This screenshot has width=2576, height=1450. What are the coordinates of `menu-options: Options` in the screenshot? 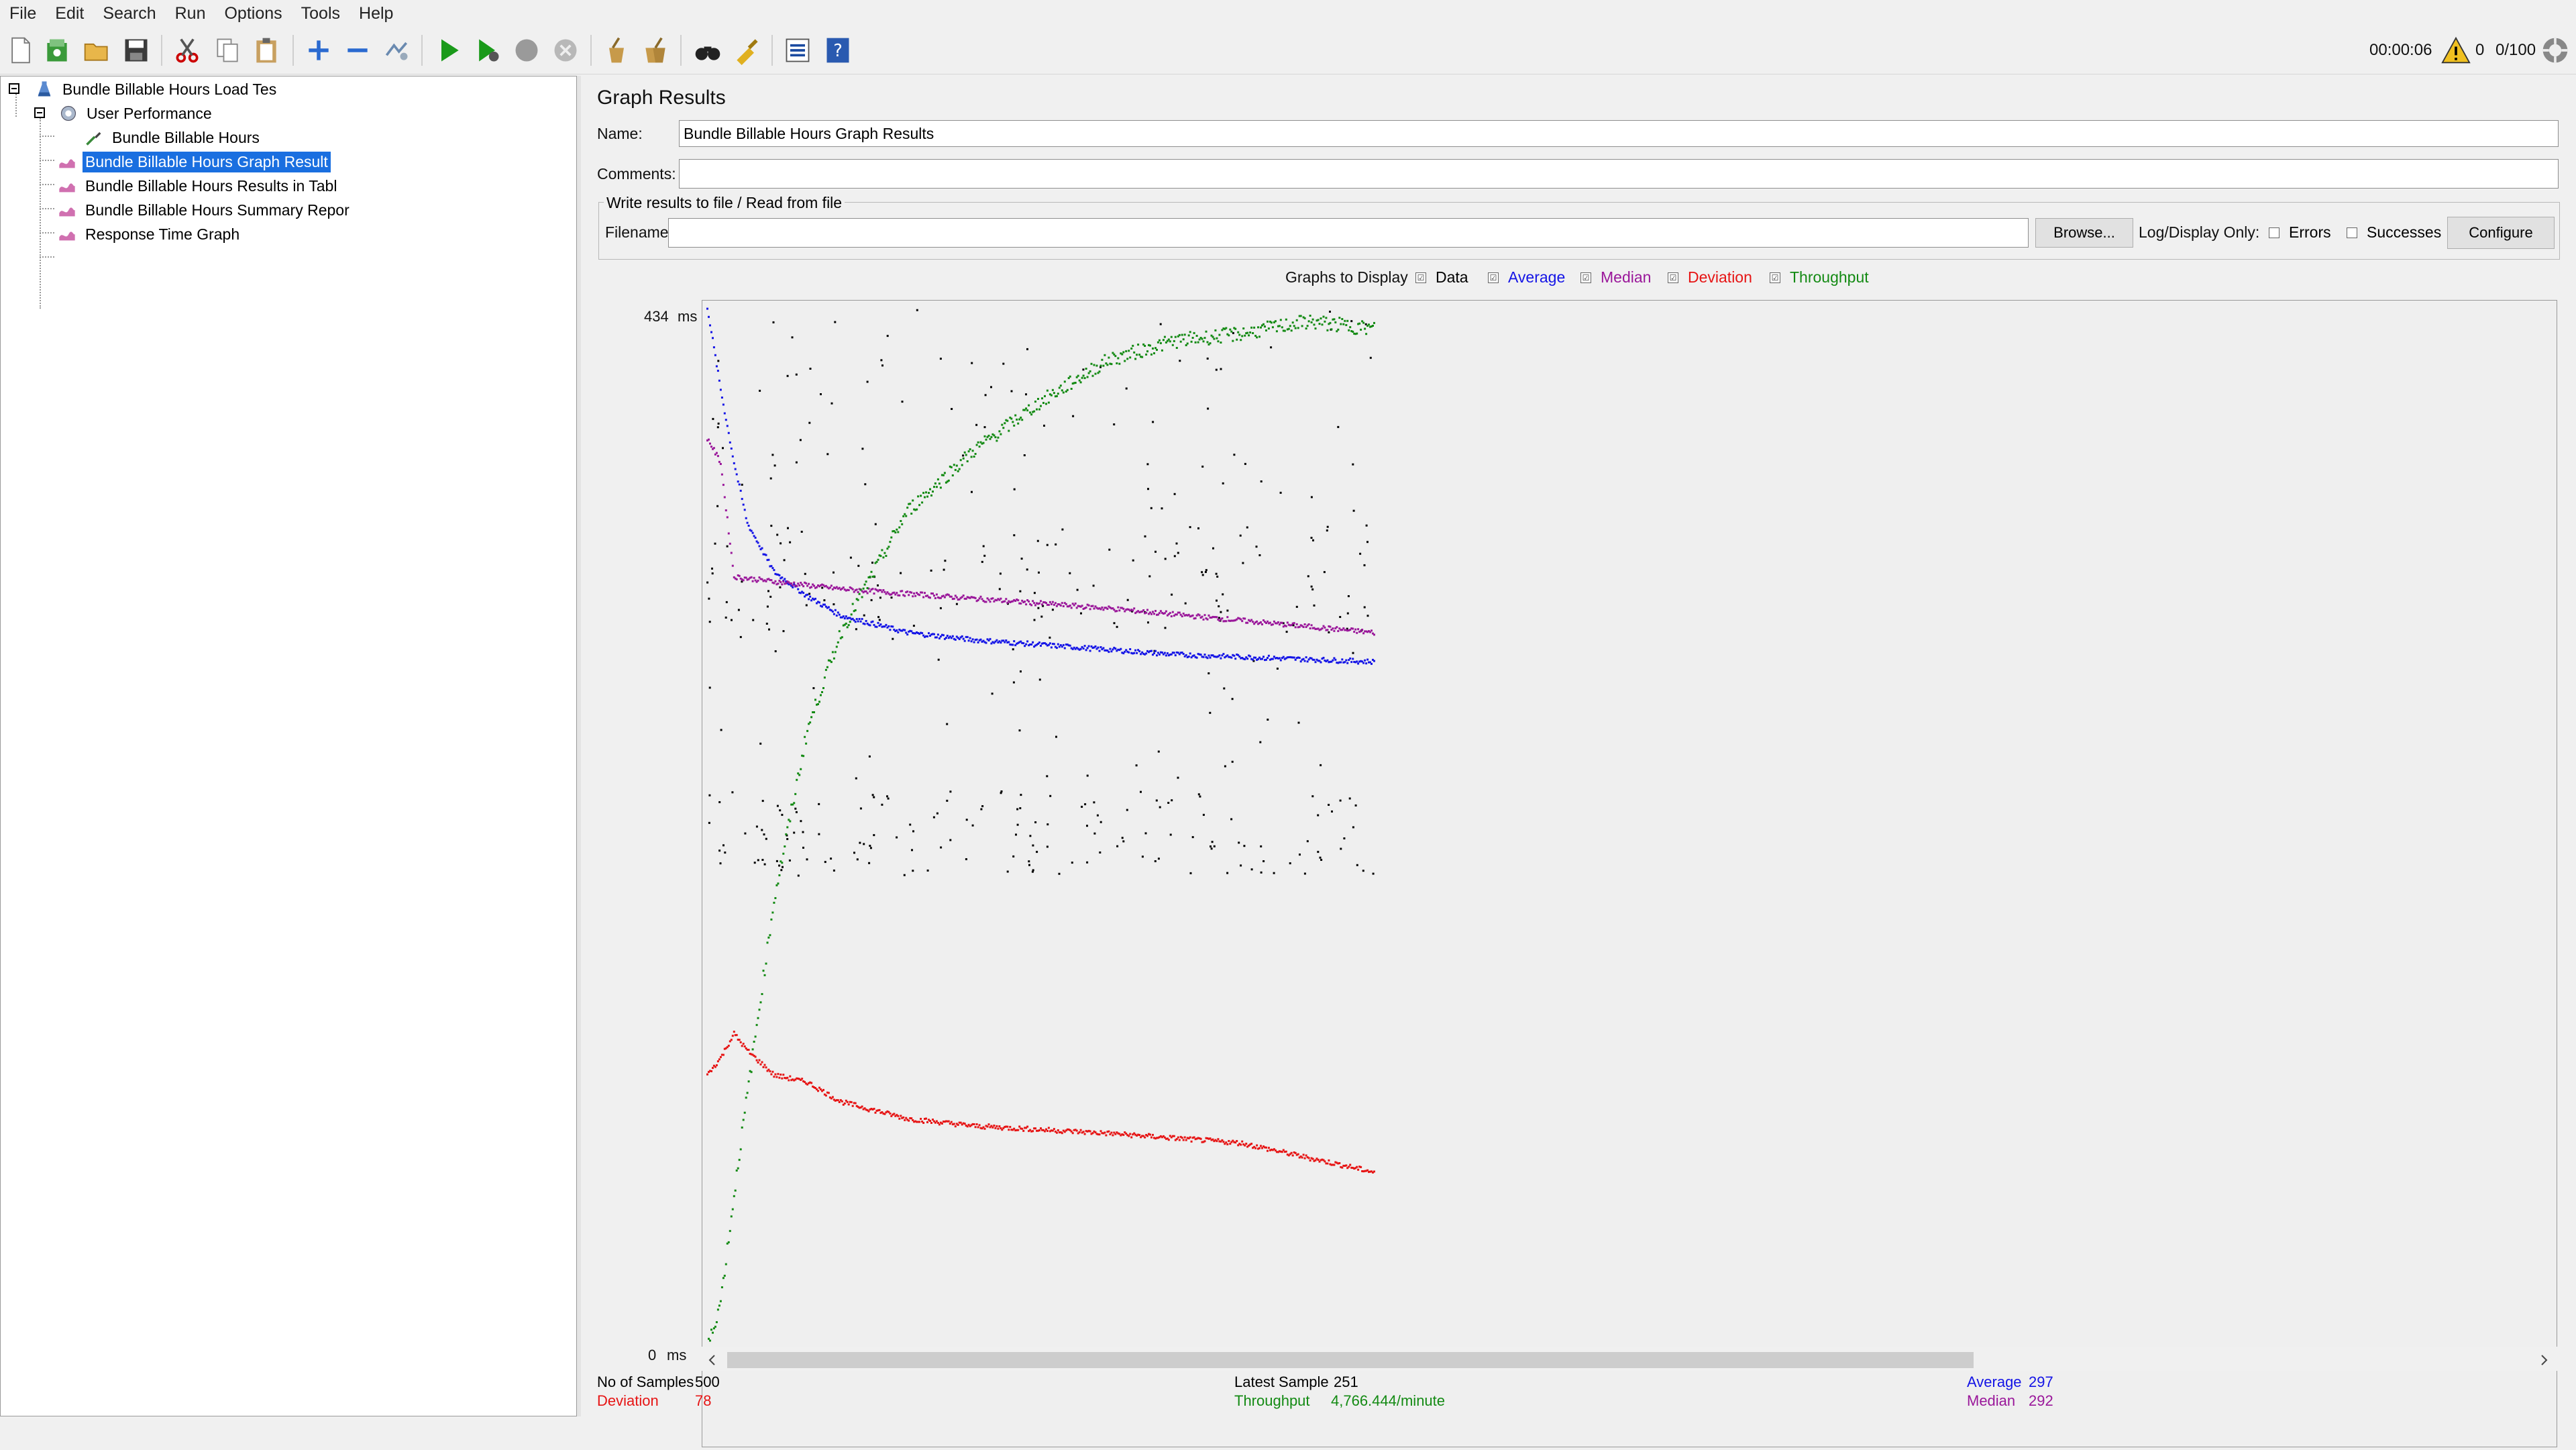 It's located at (253, 13).